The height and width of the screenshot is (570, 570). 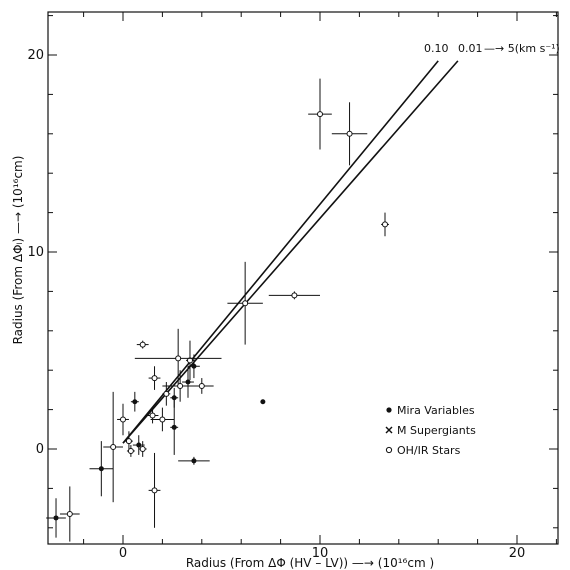 What do you see at coordinates (389, 450) in the screenshot?
I see `legend-marker-ohir` at bounding box center [389, 450].